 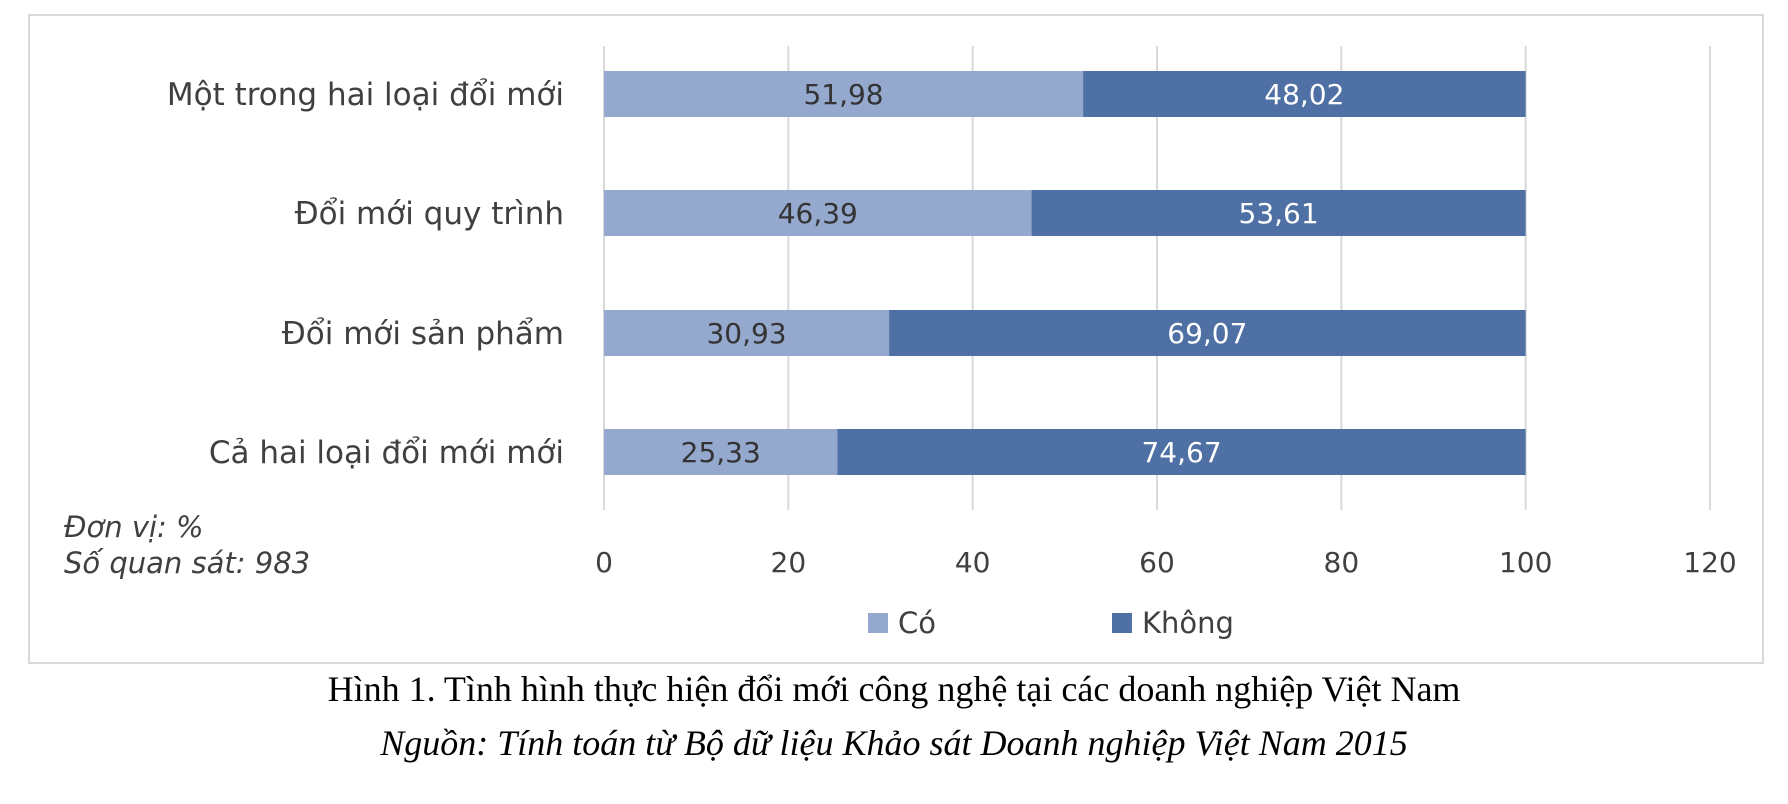 What do you see at coordinates (1157, 562) in the screenshot?
I see `x-tick-label-60: 60` at bounding box center [1157, 562].